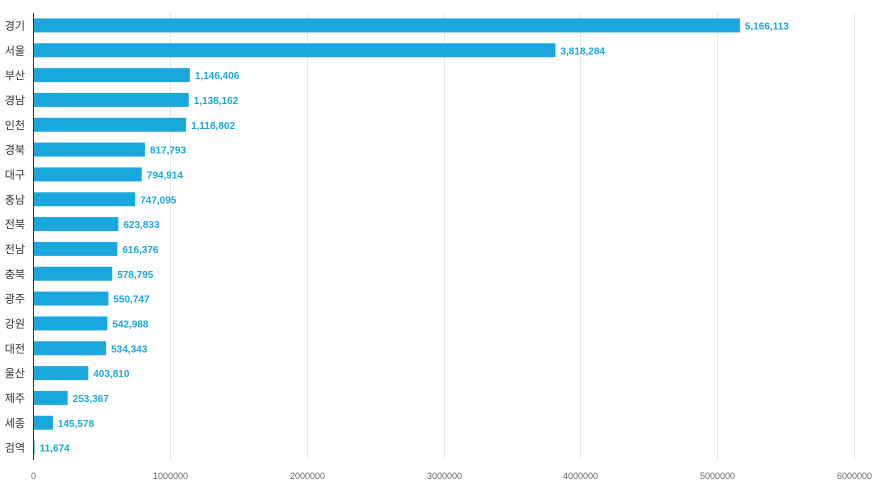  Describe the element at coordinates (15, 448) in the screenshot. I see `category-label: 검역` at that location.